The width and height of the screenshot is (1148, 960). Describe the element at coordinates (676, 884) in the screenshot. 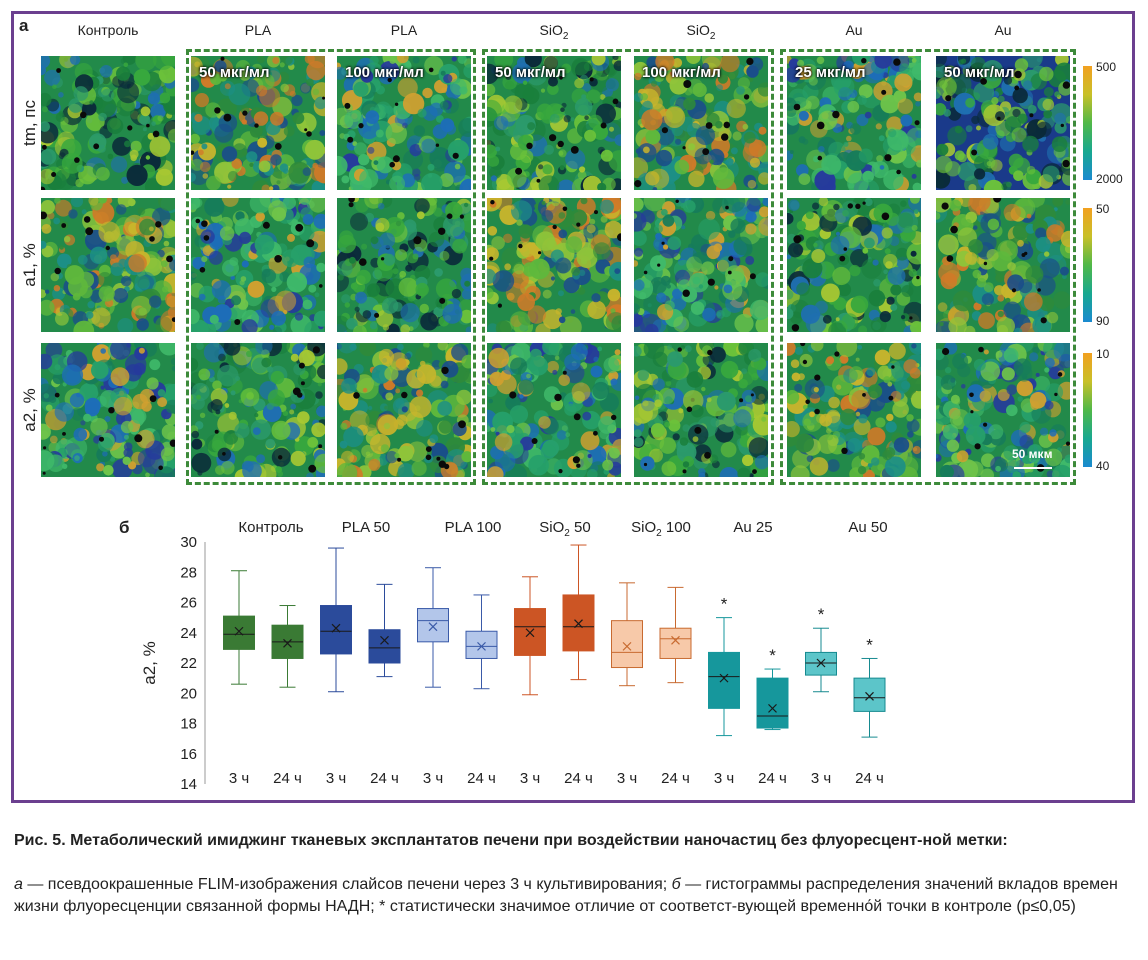

I see `caption-part-b-letter: б` at that location.